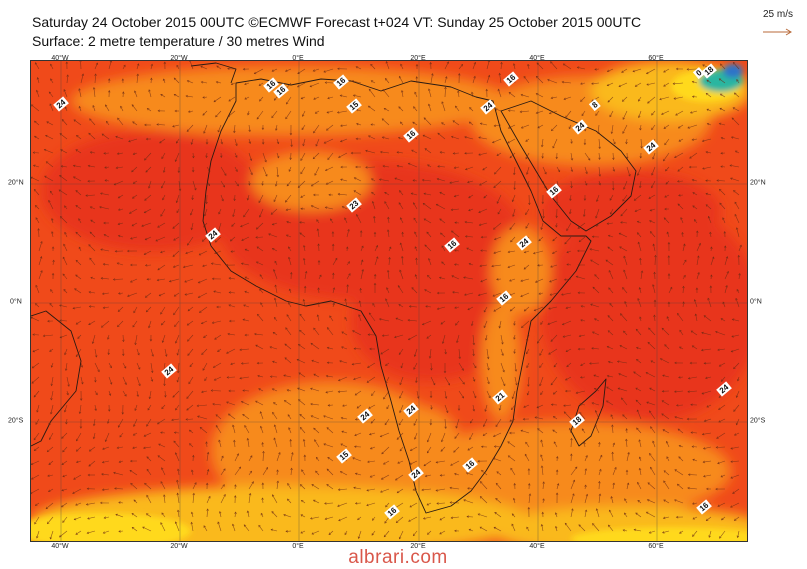  Describe the element at coordinates (778, 32) in the screenshot. I see `wind-scale-arrow-icon` at that location.